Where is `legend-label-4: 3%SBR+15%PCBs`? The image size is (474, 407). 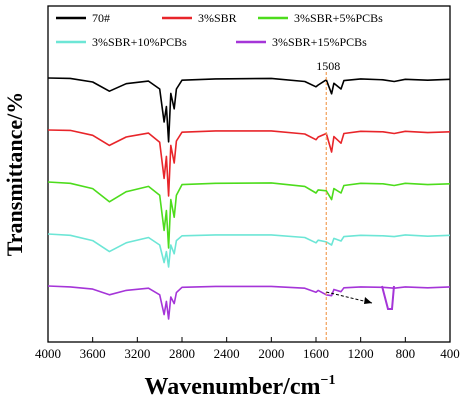 legend-label-4: 3%SBR+15%PCBs is located at coordinates (319, 42).